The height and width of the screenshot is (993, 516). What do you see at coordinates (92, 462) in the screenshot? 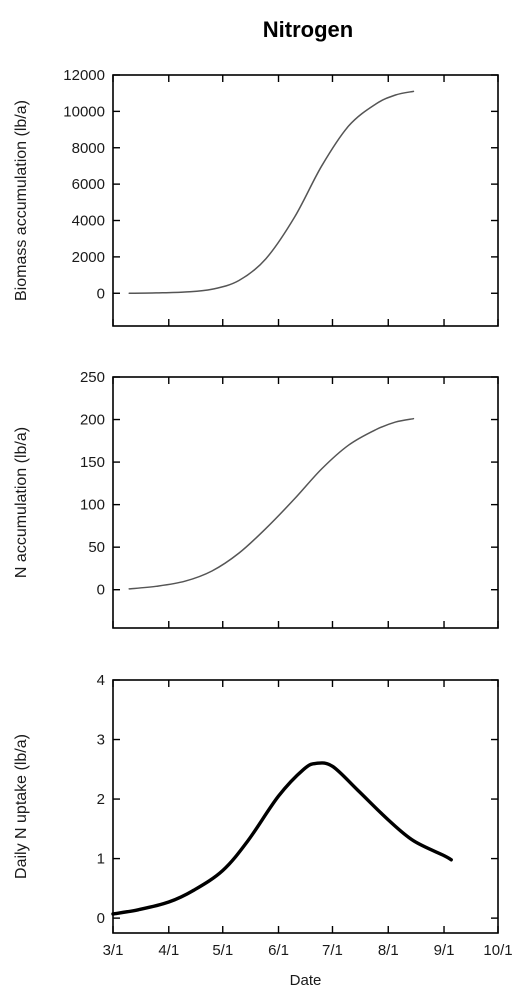
I see `y-tick-label: 150` at bounding box center [92, 462].